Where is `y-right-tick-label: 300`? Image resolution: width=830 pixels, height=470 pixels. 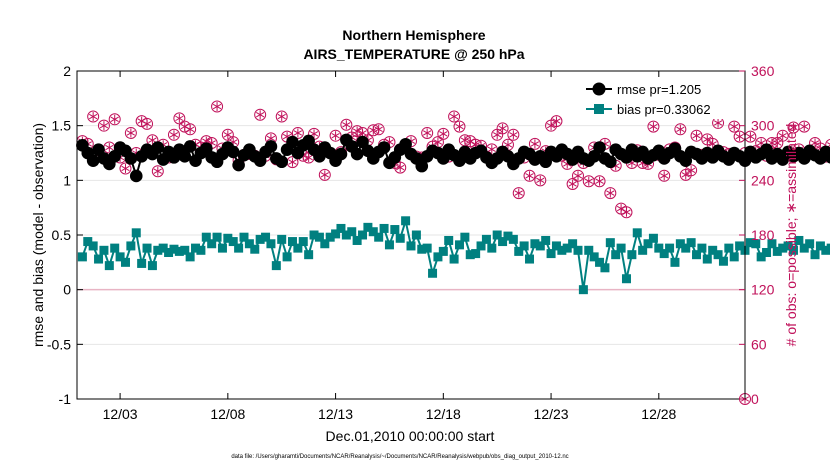
y-right-tick-label: 300 is located at coordinates (763, 126).